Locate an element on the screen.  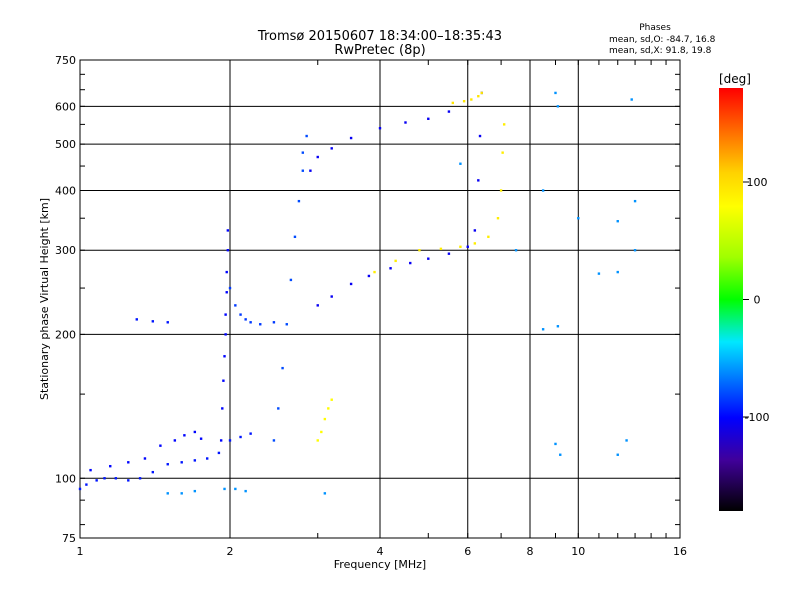
colorbar-tick-label: -100 is located at coordinates (757, 417).